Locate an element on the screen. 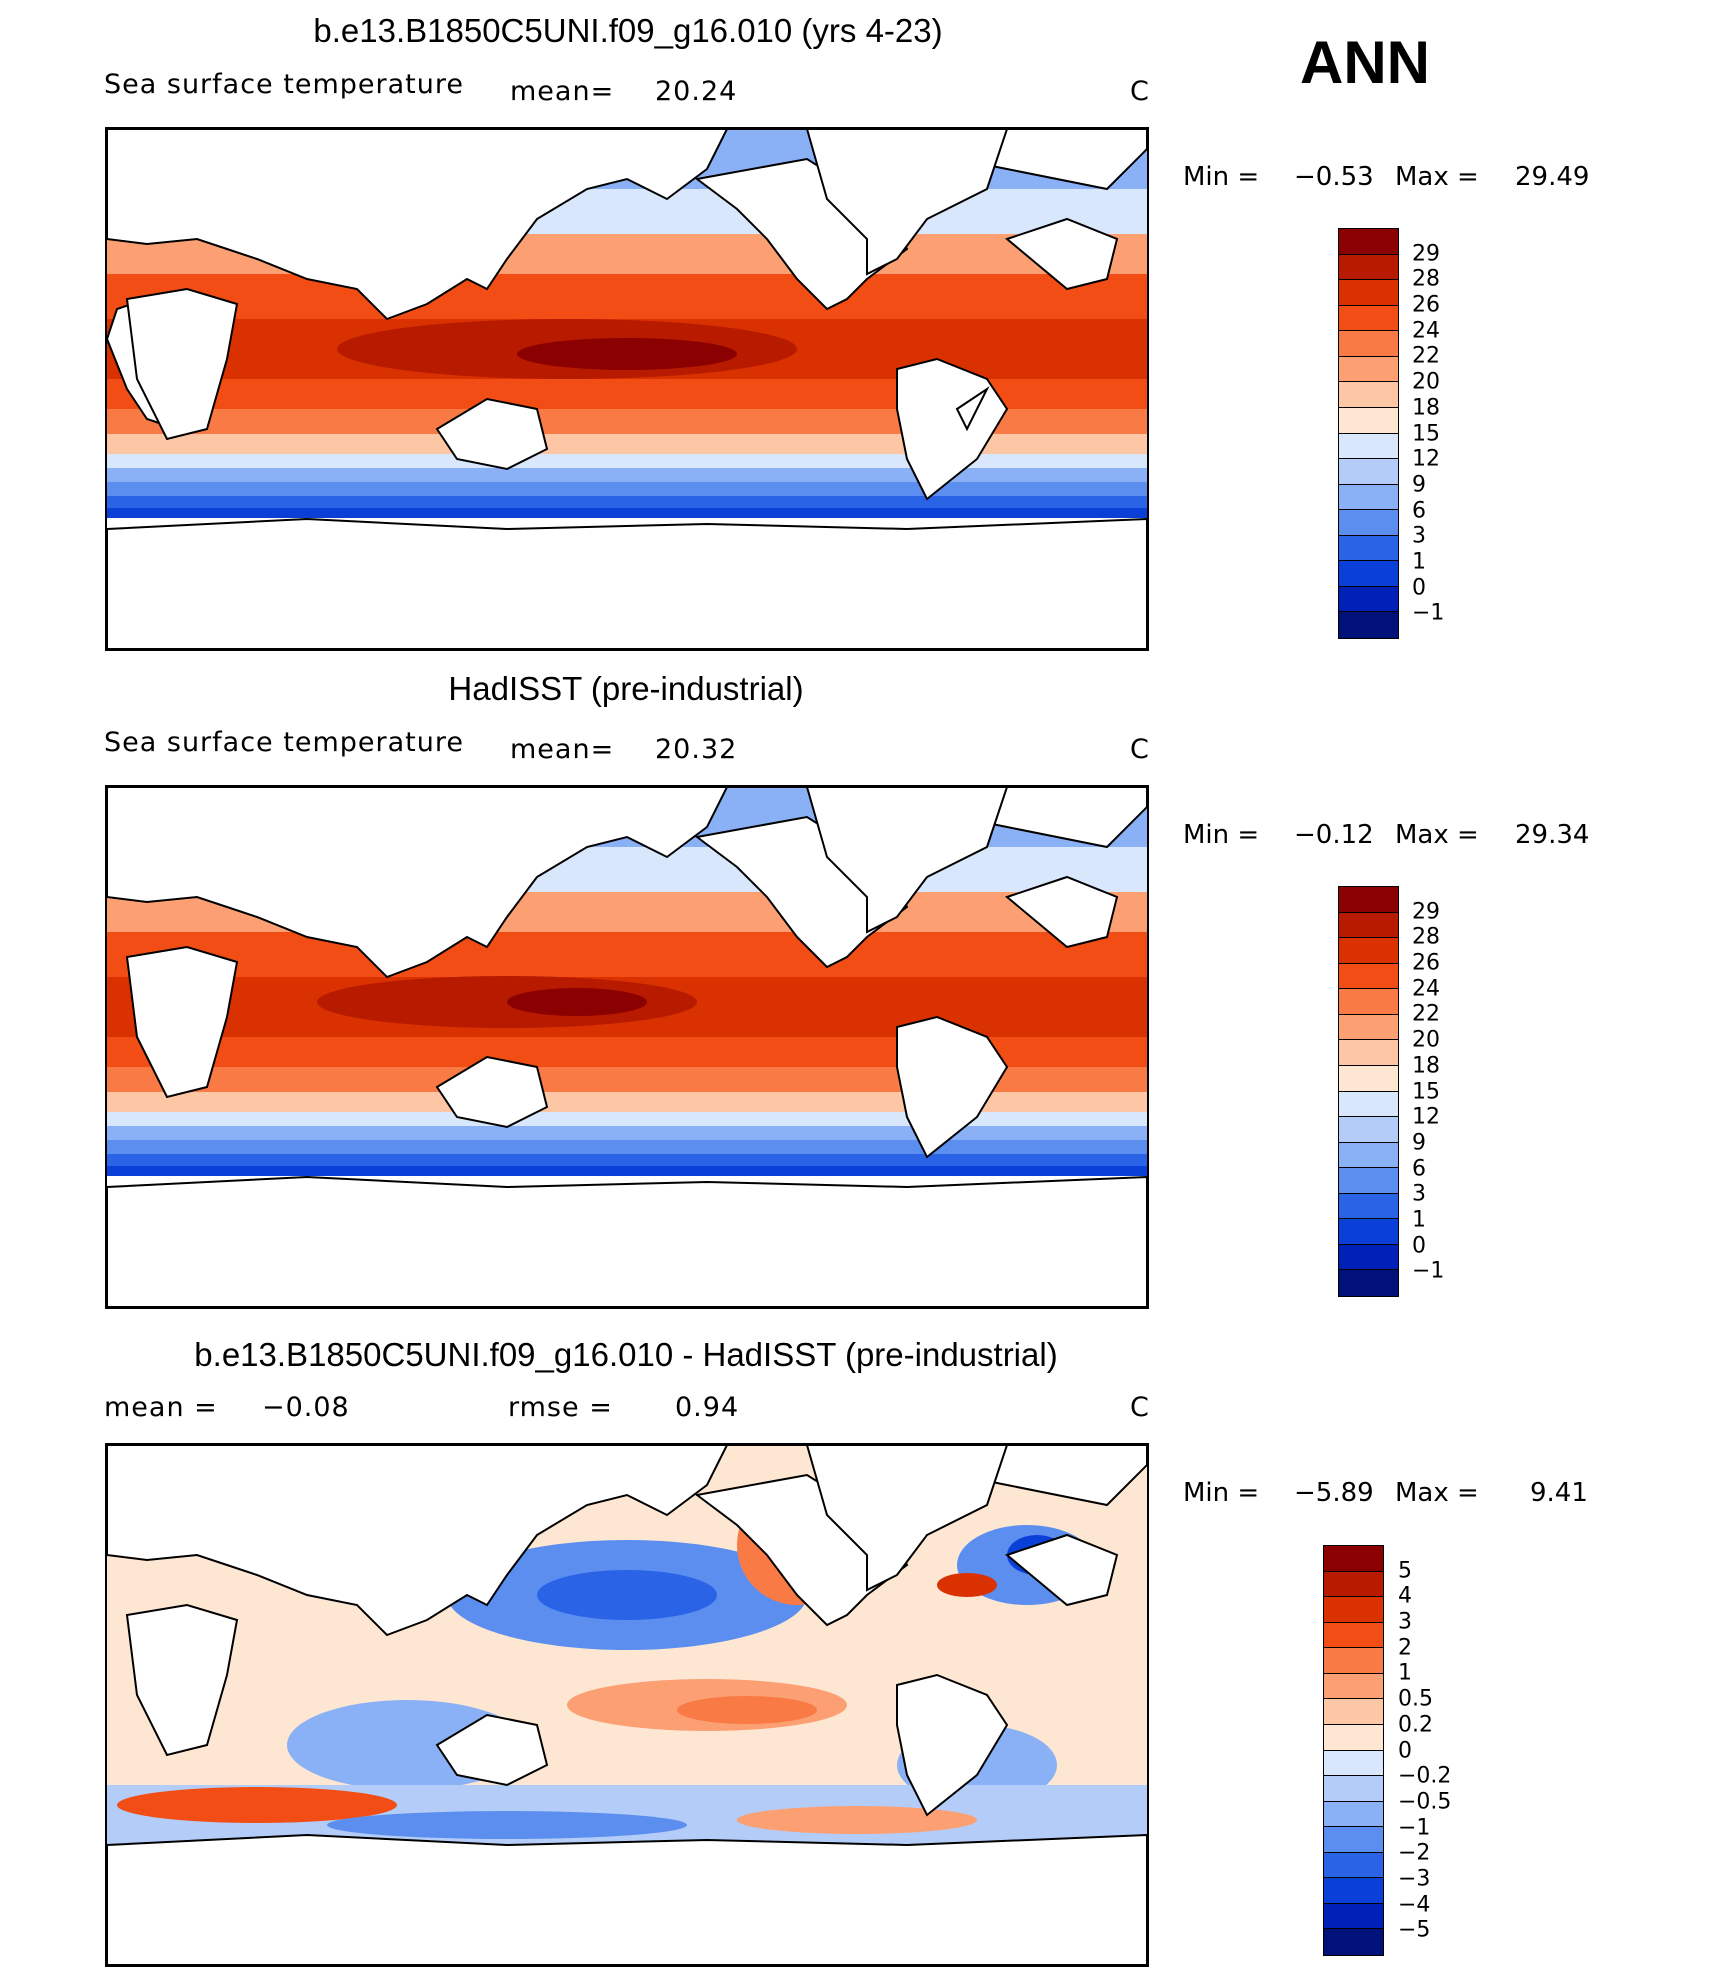 The height and width of the screenshot is (1969, 1710). colorbar-tick-label: −4 is located at coordinates (1414, 1905).